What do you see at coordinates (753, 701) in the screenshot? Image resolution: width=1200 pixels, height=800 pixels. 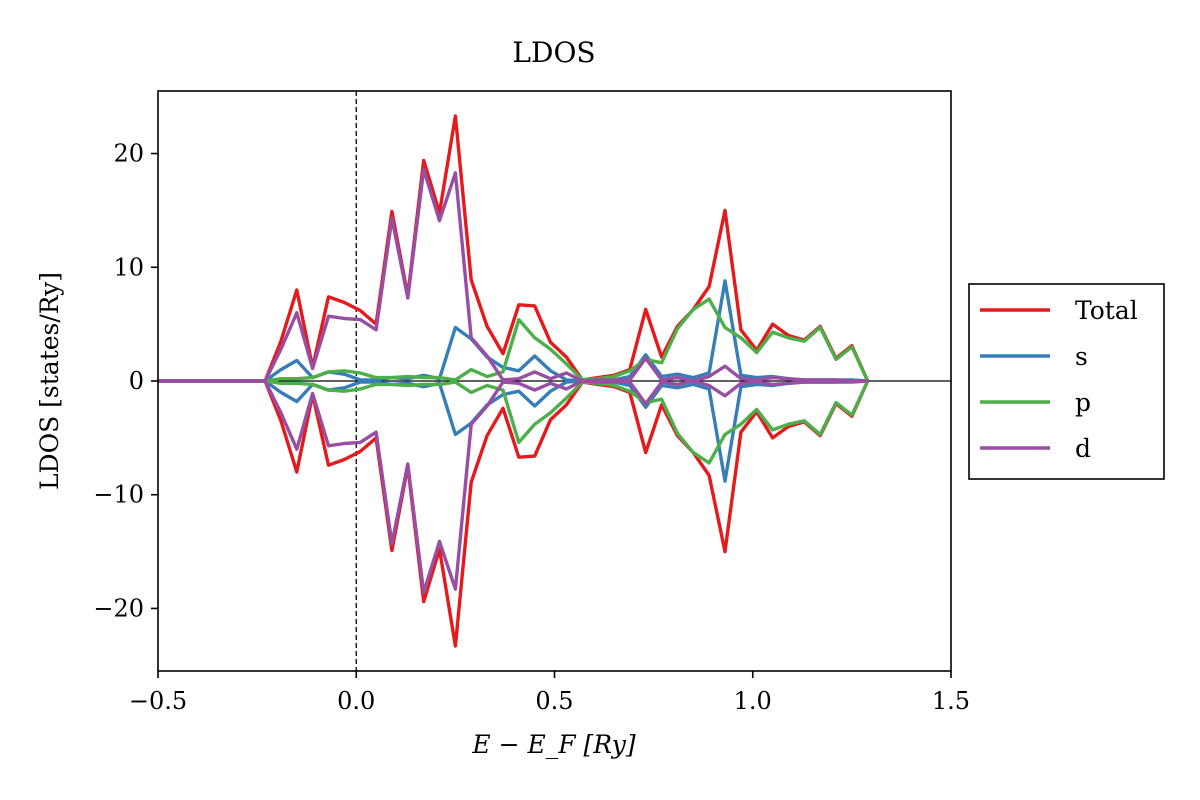 I see `x-tick-label: 1.0` at bounding box center [753, 701].